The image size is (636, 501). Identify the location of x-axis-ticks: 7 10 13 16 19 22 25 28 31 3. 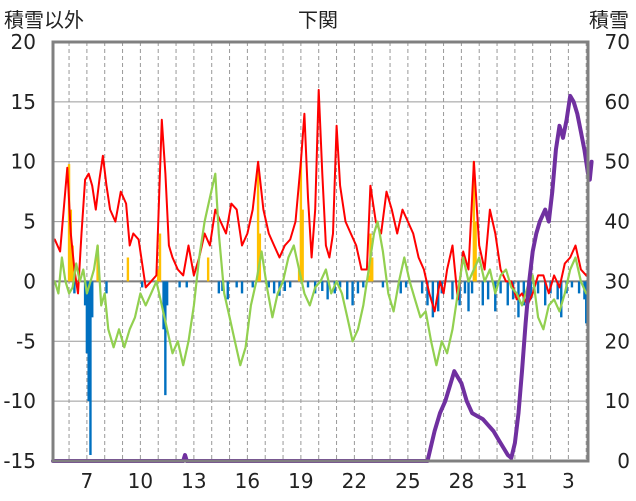
(328, 481).